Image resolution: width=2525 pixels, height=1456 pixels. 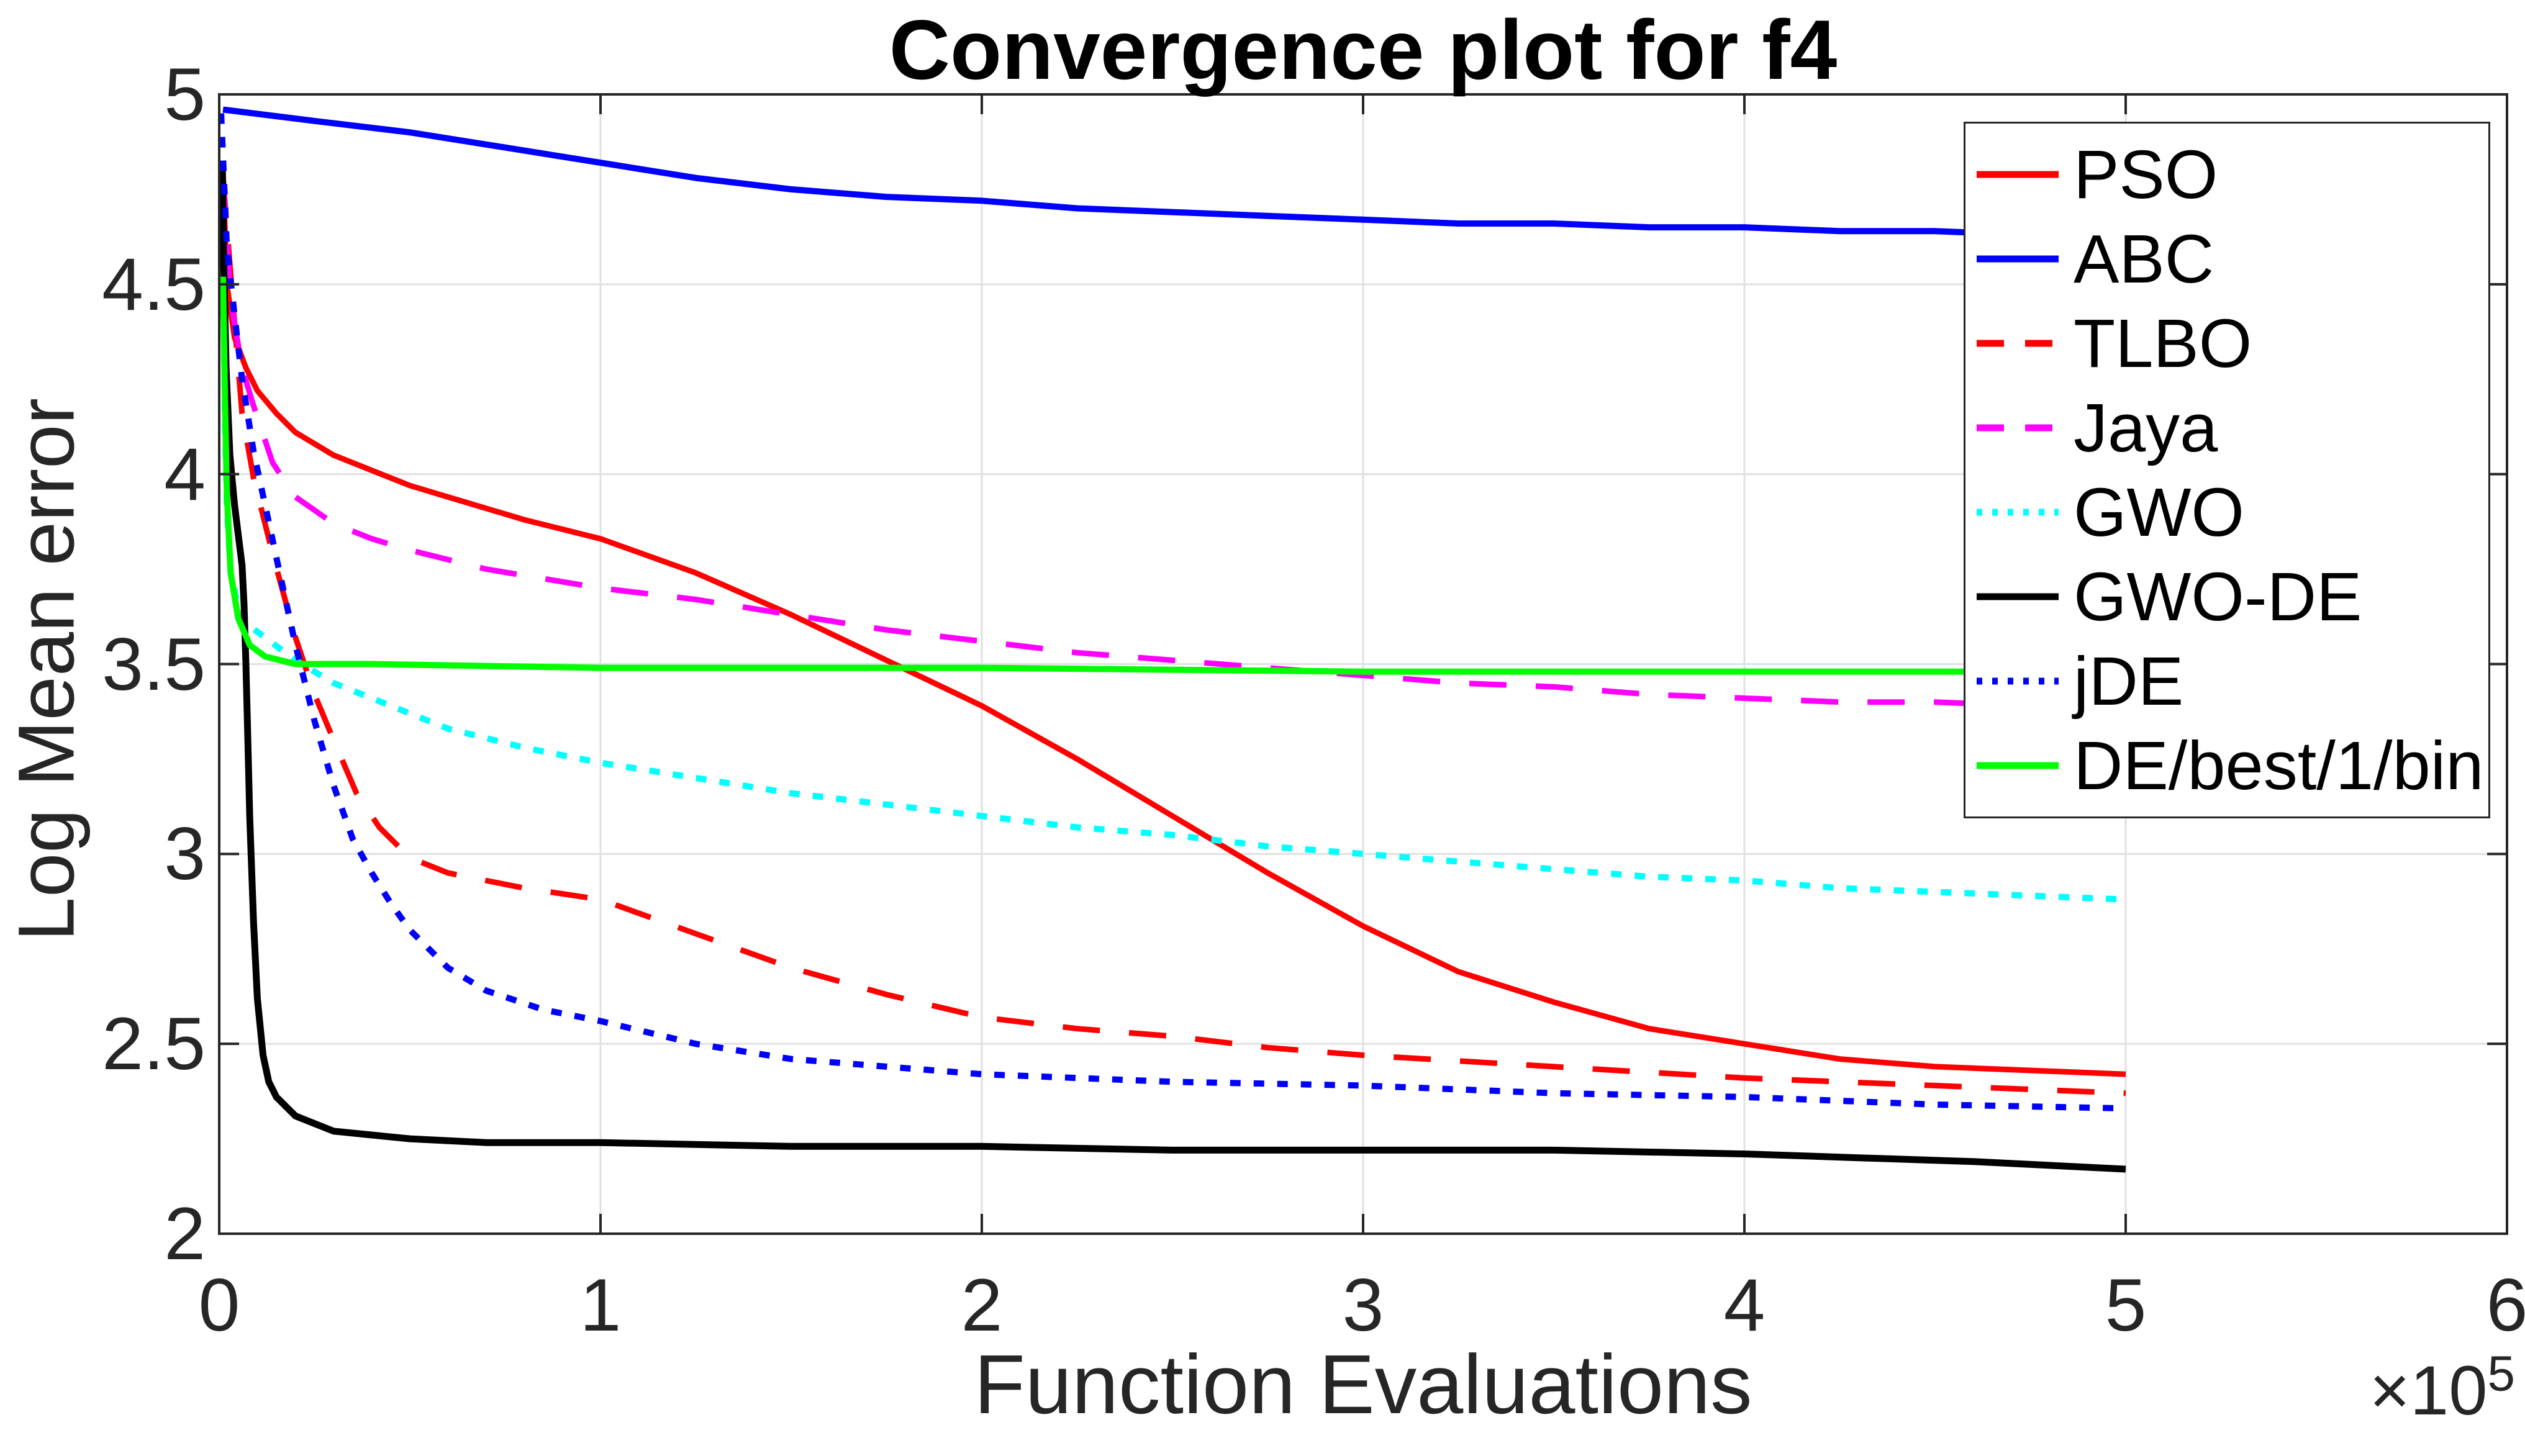 What do you see at coordinates (2218, 596) in the screenshot?
I see `legend-label: GWO-DE` at bounding box center [2218, 596].